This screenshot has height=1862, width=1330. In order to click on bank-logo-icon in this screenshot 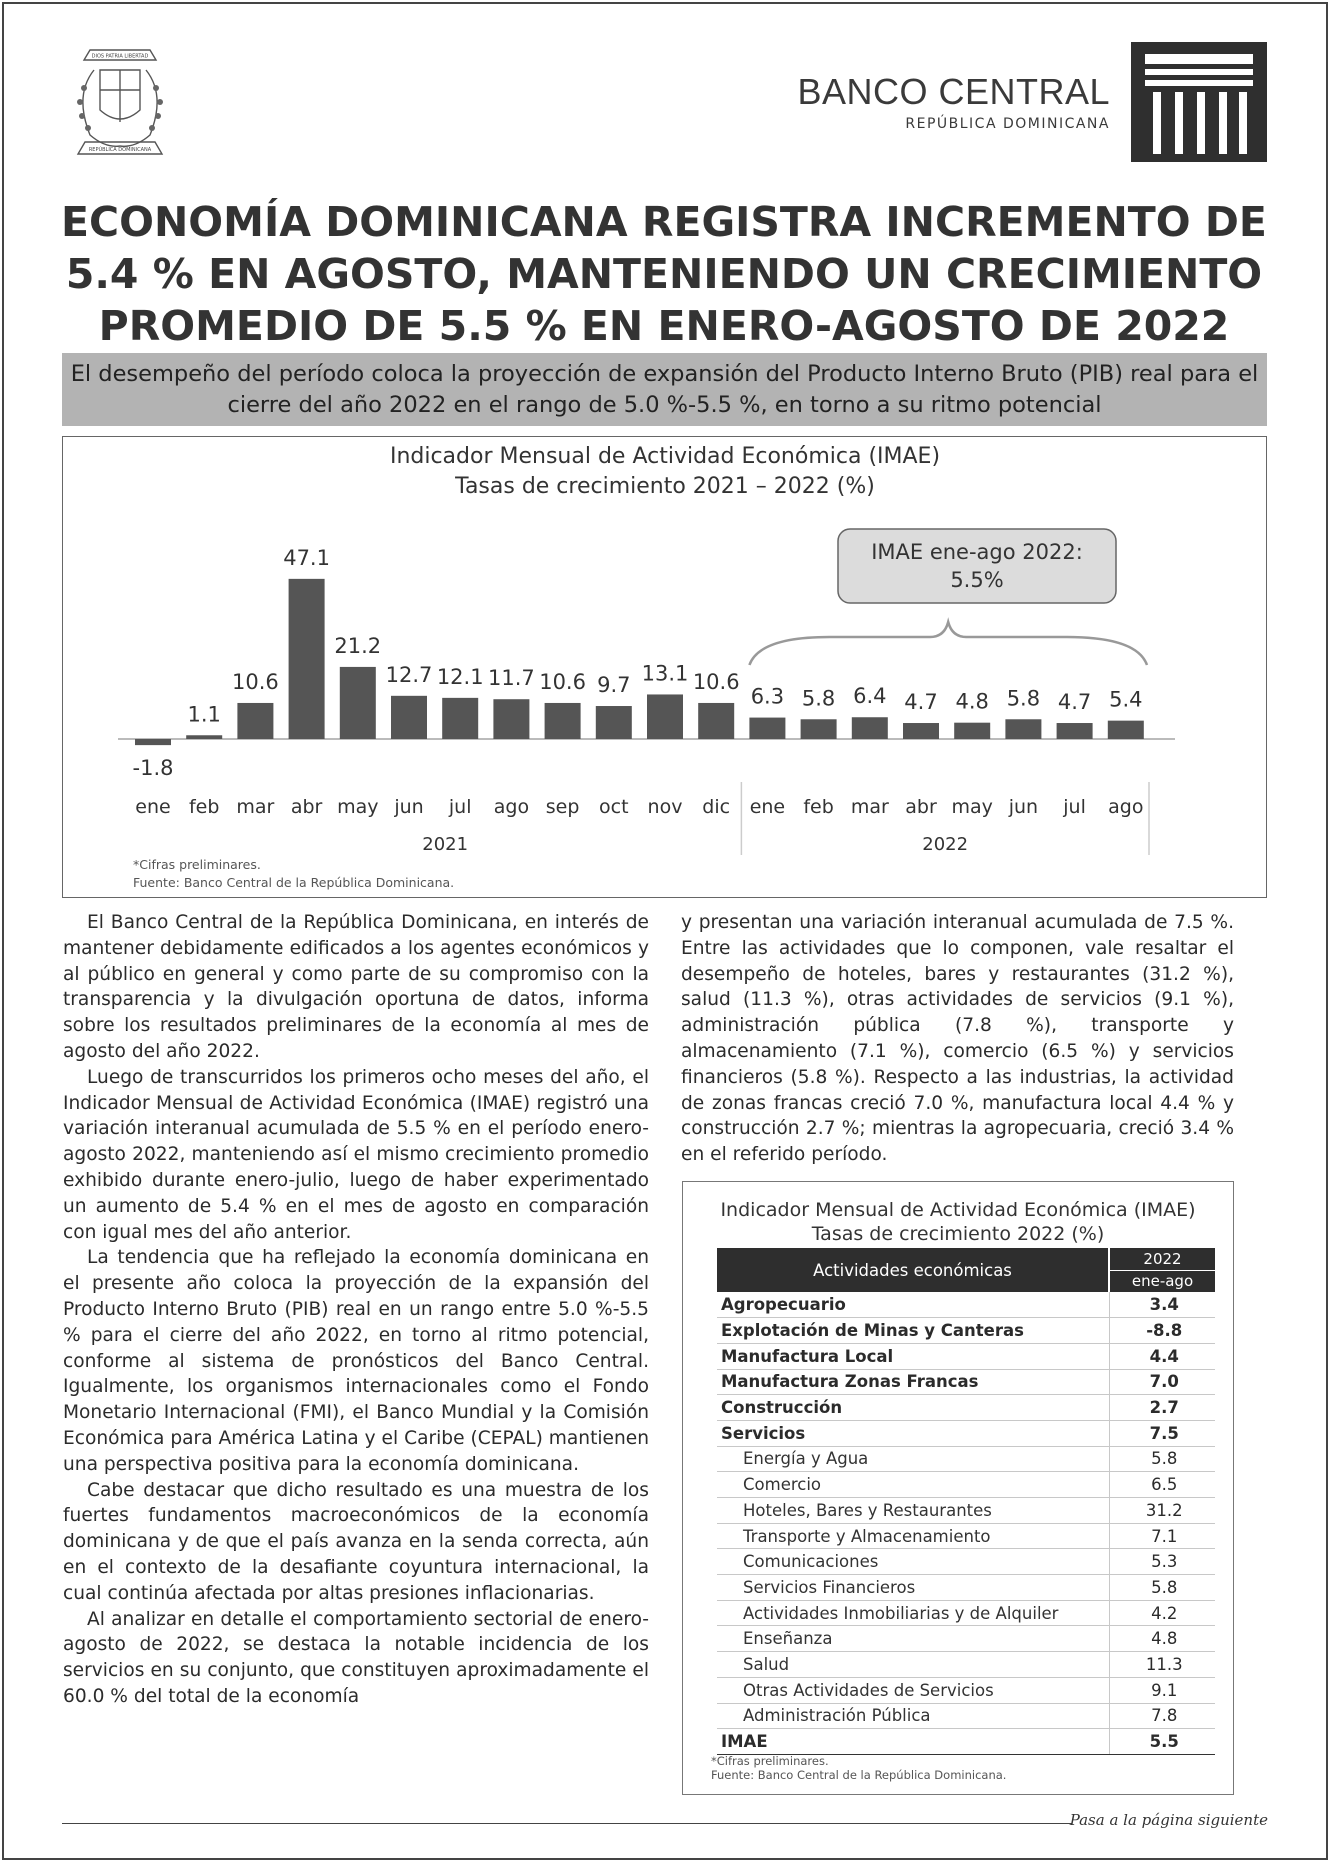, I will do `click(1199, 102)`.